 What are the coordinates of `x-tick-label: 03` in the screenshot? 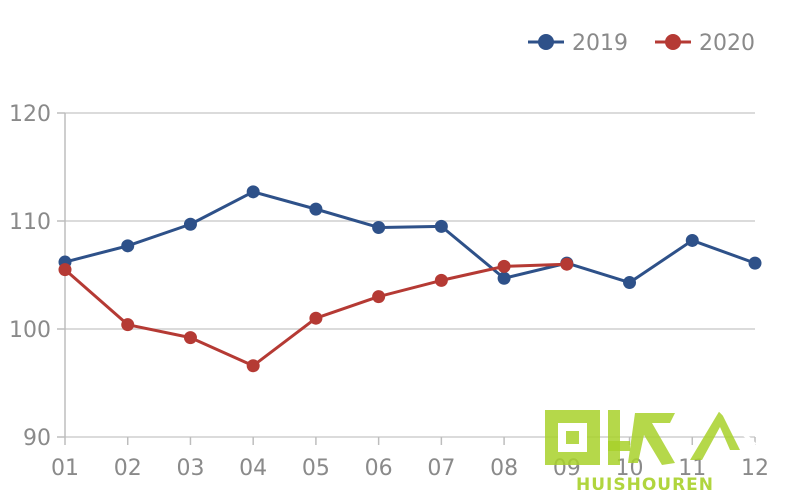 It's located at (190, 468).